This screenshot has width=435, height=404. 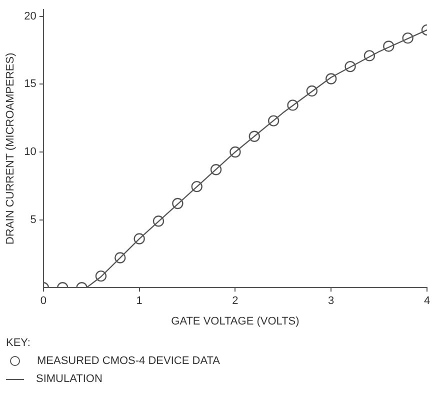 What do you see at coordinates (19, 343) in the screenshot?
I see `legend-title: KEY:` at bounding box center [19, 343].